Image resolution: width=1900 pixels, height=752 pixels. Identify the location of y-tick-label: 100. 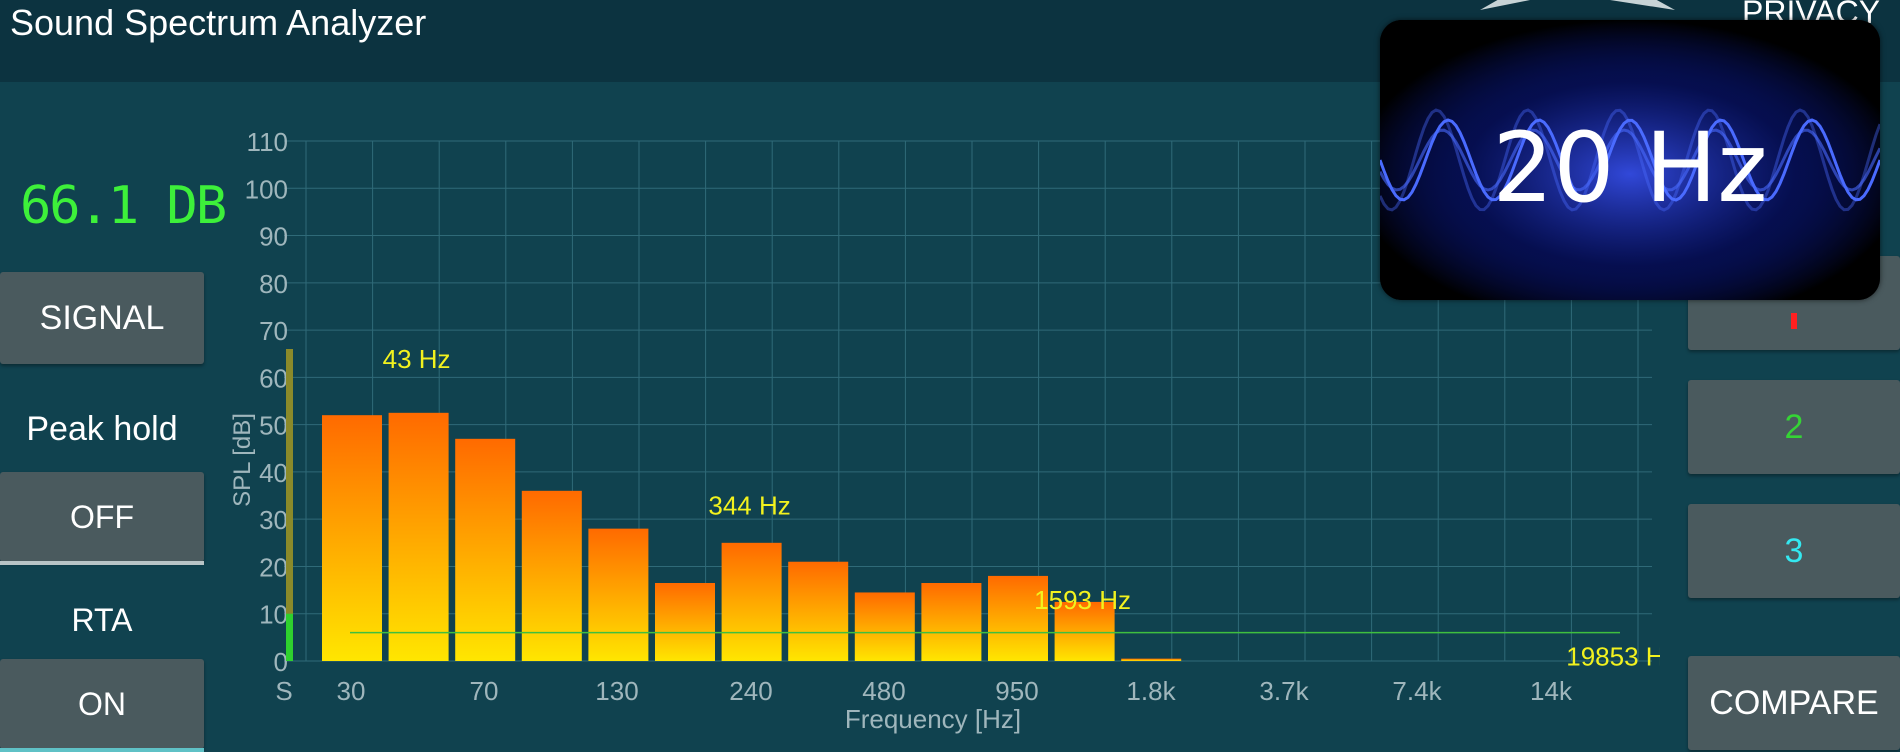
(266, 189).